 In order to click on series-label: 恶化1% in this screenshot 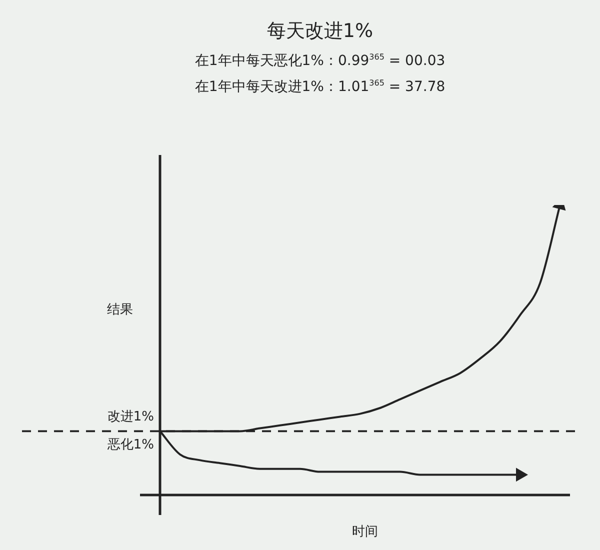, I will do `click(130, 445)`.